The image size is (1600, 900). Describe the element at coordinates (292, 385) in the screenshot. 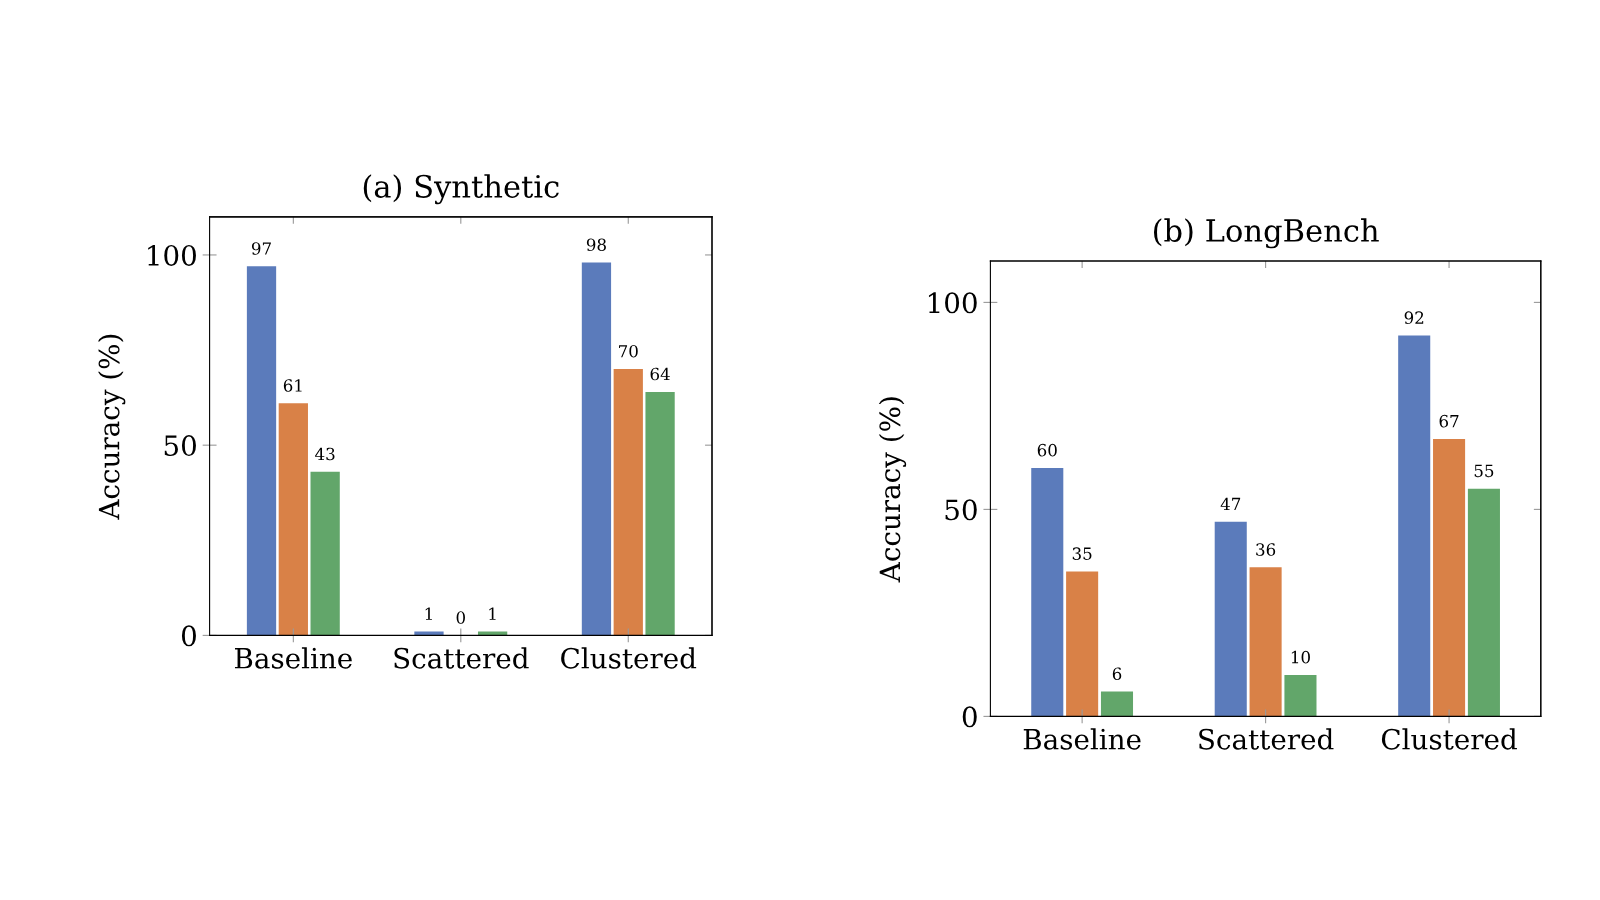

I see `data-label: 61` at that location.